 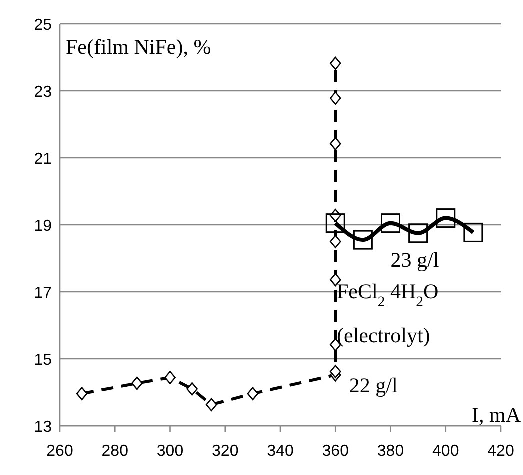 What do you see at coordinates (43, 25) in the screenshot?
I see `y-tick-label: 25` at bounding box center [43, 25].